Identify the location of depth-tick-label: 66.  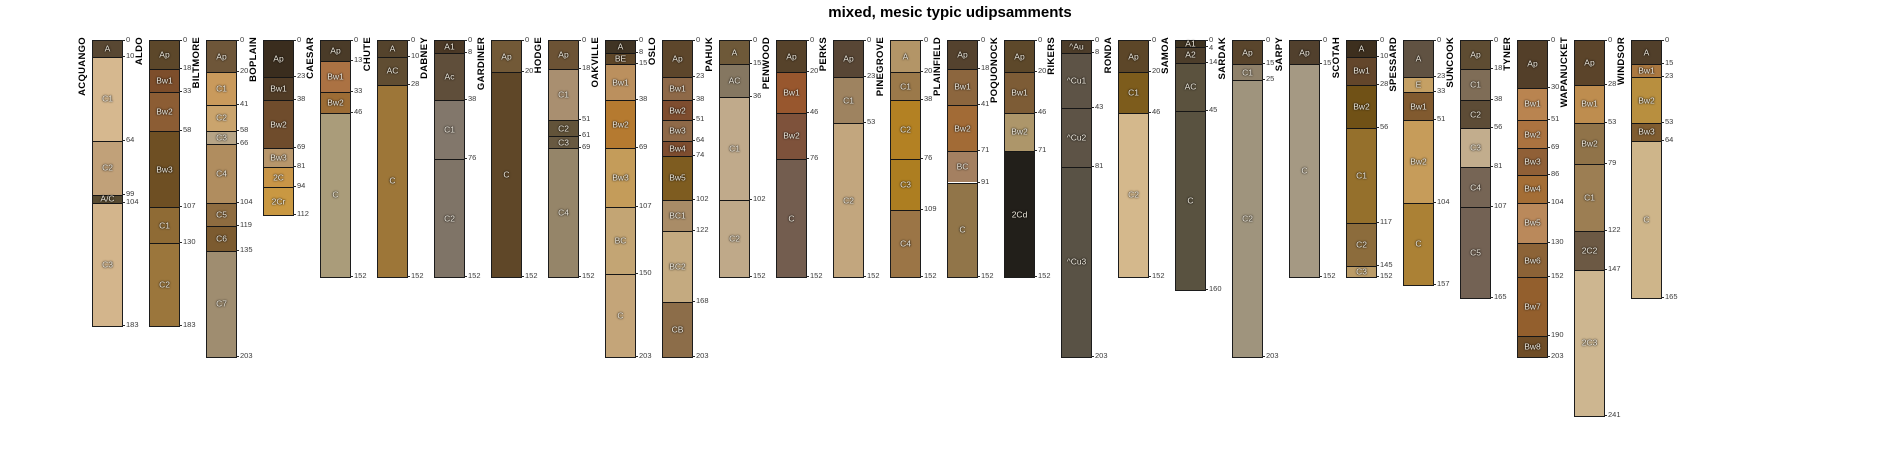
(244, 142).